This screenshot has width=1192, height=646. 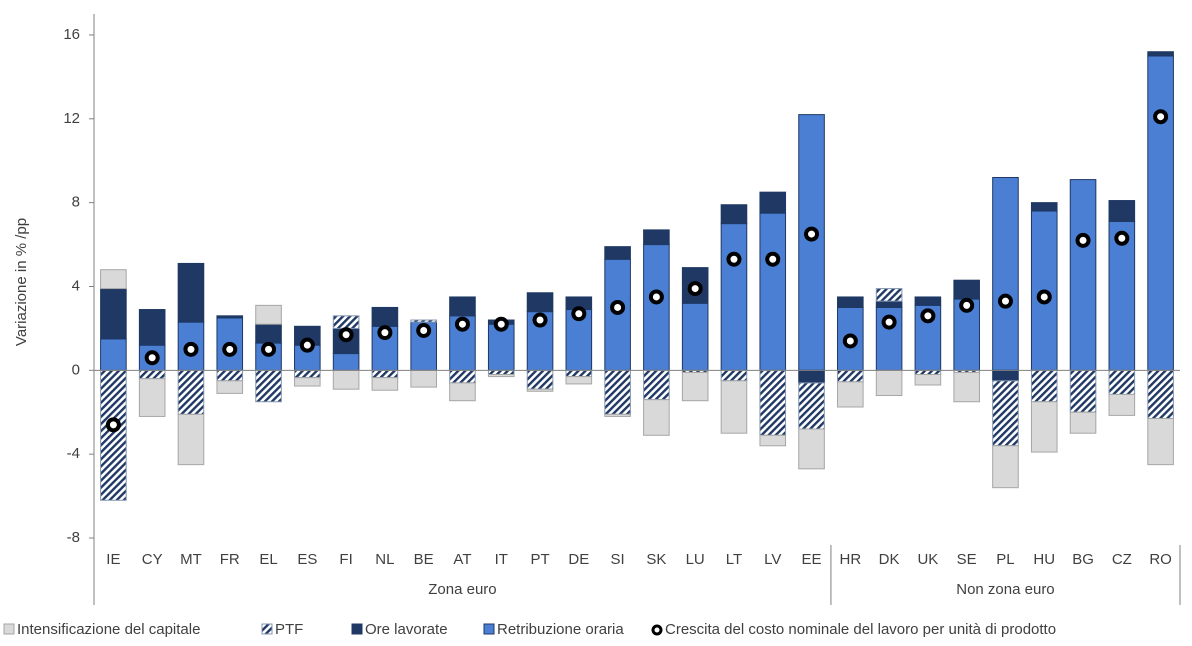 I want to click on x-tick-label: HR, so click(x=850, y=559).